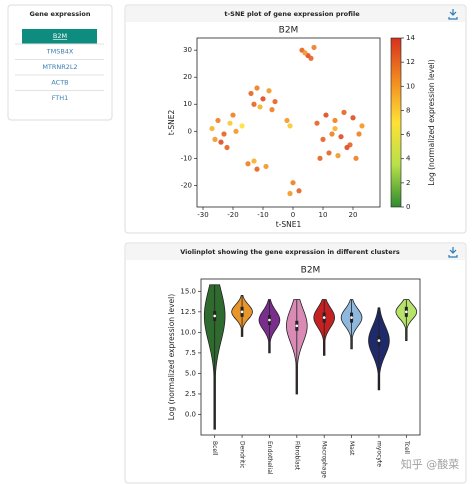 This screenshot has width=474, height=484. I want to click on panel-header: t-SNE plot of gene expression profile, so click(292, 14).